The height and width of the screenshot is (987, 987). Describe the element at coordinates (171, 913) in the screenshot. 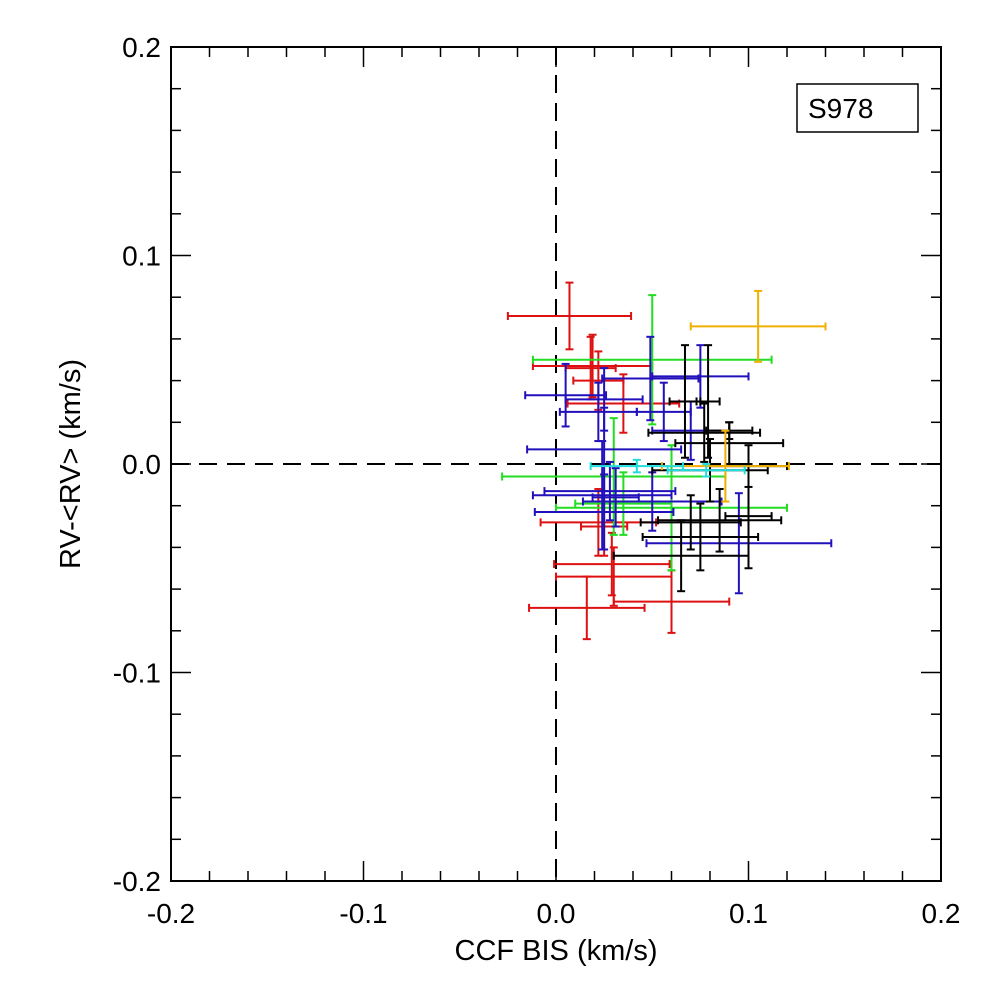

I see `x-tick-label: -0.2` at that location.